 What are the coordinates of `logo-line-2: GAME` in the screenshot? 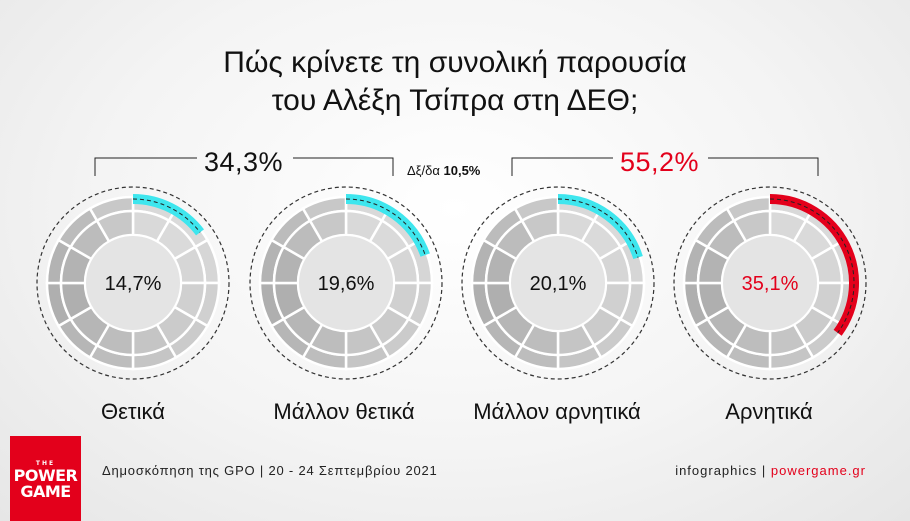 It's located at (45, 491).